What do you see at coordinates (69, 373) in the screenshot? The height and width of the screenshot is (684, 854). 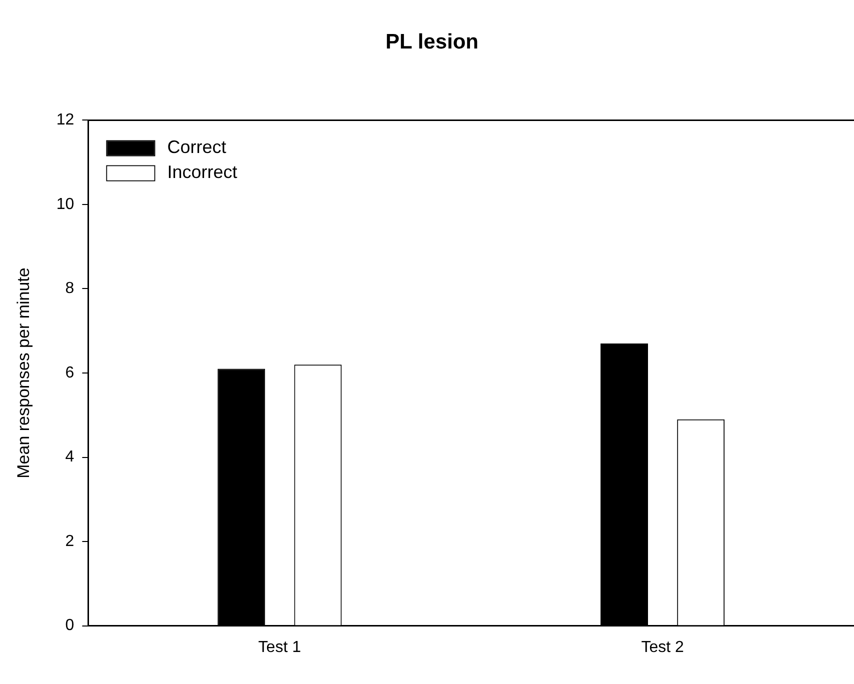 I see `y-tick-label: 6` at bounding box center [69, 373].